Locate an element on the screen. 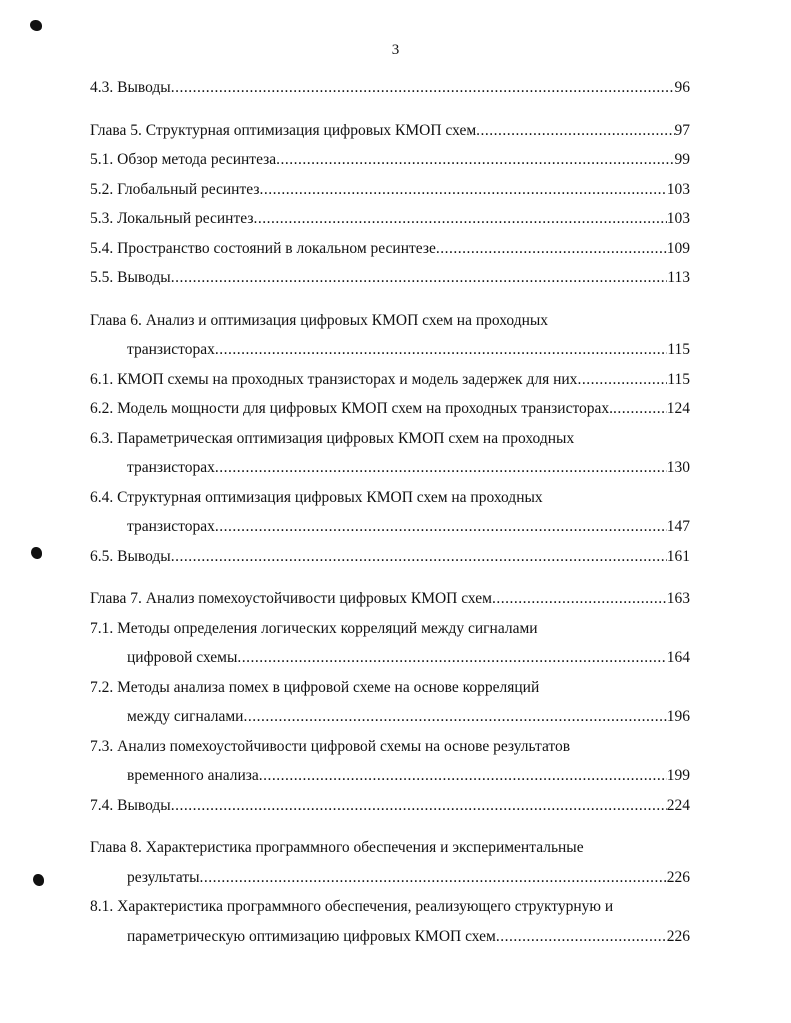 The height and width of the screenshot is (1023, 791). toc-line: 6.5. Выводы 161 is located at coordinates (390, 557).